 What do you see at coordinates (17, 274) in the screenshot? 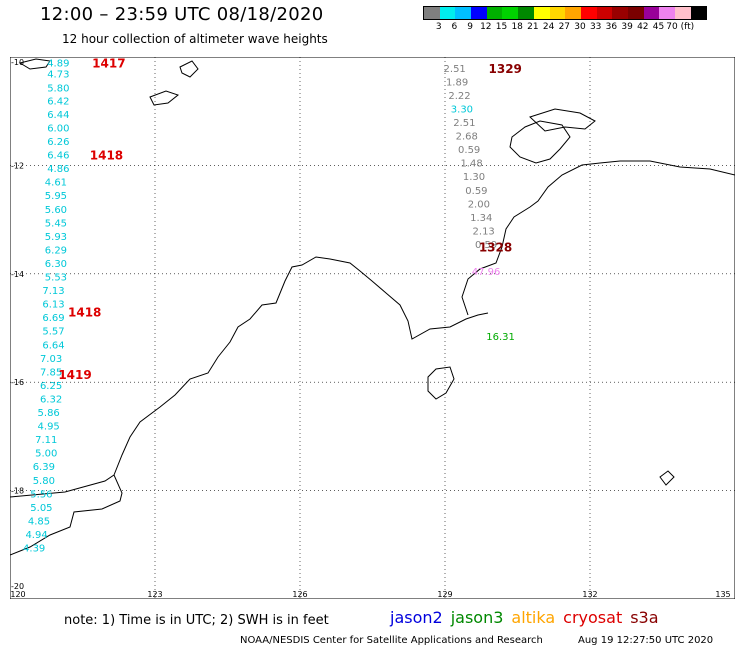
I see `lat-tick-label: -14` at bounding box center [17, 274].